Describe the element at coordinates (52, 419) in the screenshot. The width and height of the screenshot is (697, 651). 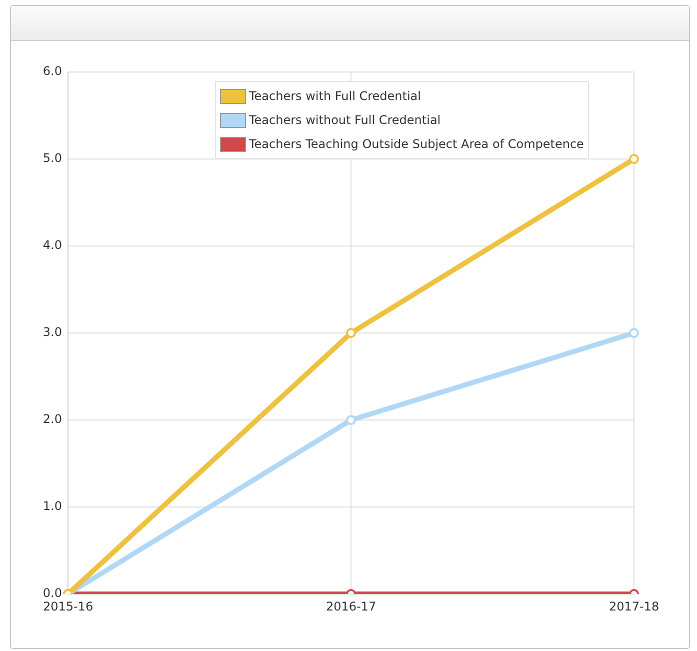
I see `y-tick-label: 2.0` at that location.